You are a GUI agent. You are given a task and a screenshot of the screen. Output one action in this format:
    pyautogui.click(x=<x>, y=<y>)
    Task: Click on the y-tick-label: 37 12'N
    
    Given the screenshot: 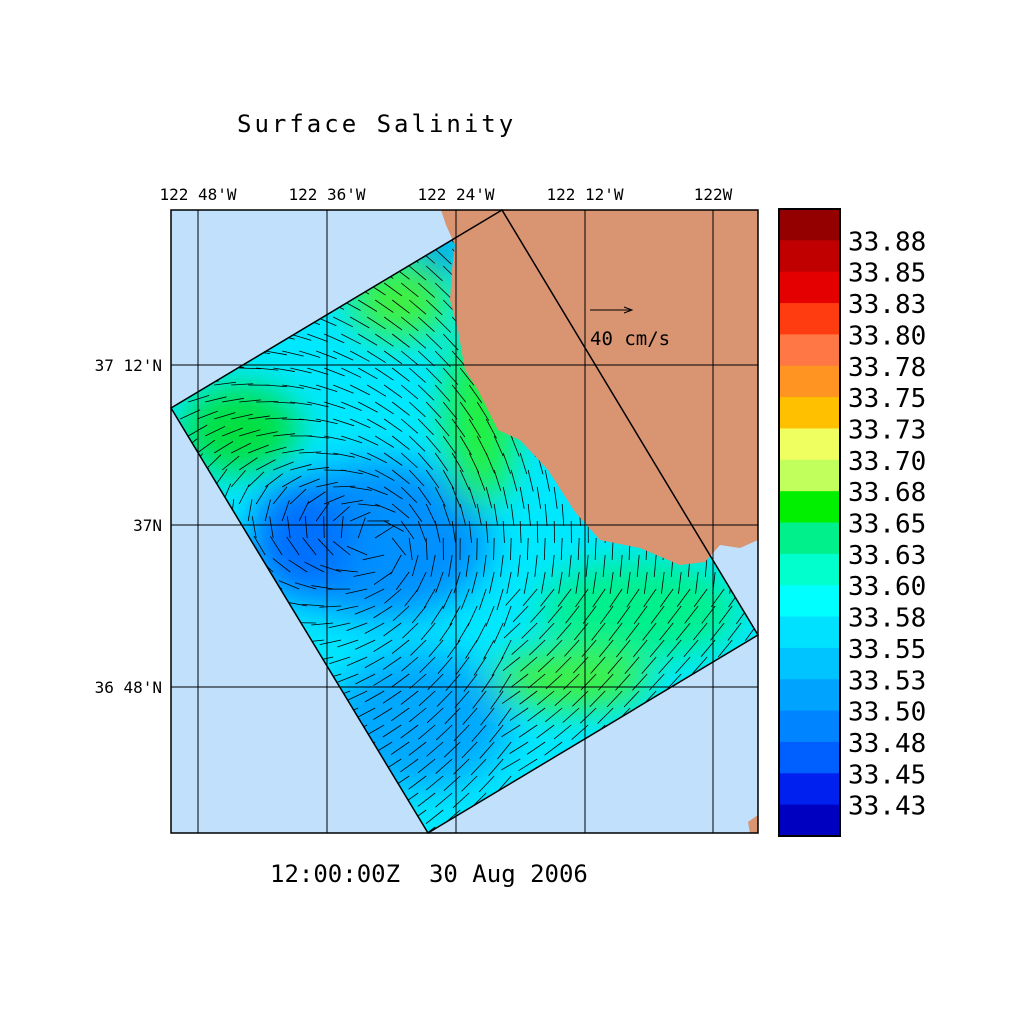 What is the action you would take?
    pyautogui.click(x=128, y=365)
    